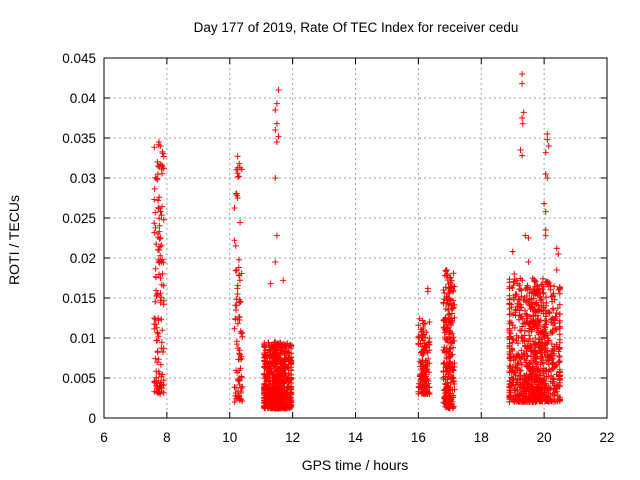 The width and height of the screenshot is (640, 480). I want to click on x-tick-label: 16, so click(418, 437).